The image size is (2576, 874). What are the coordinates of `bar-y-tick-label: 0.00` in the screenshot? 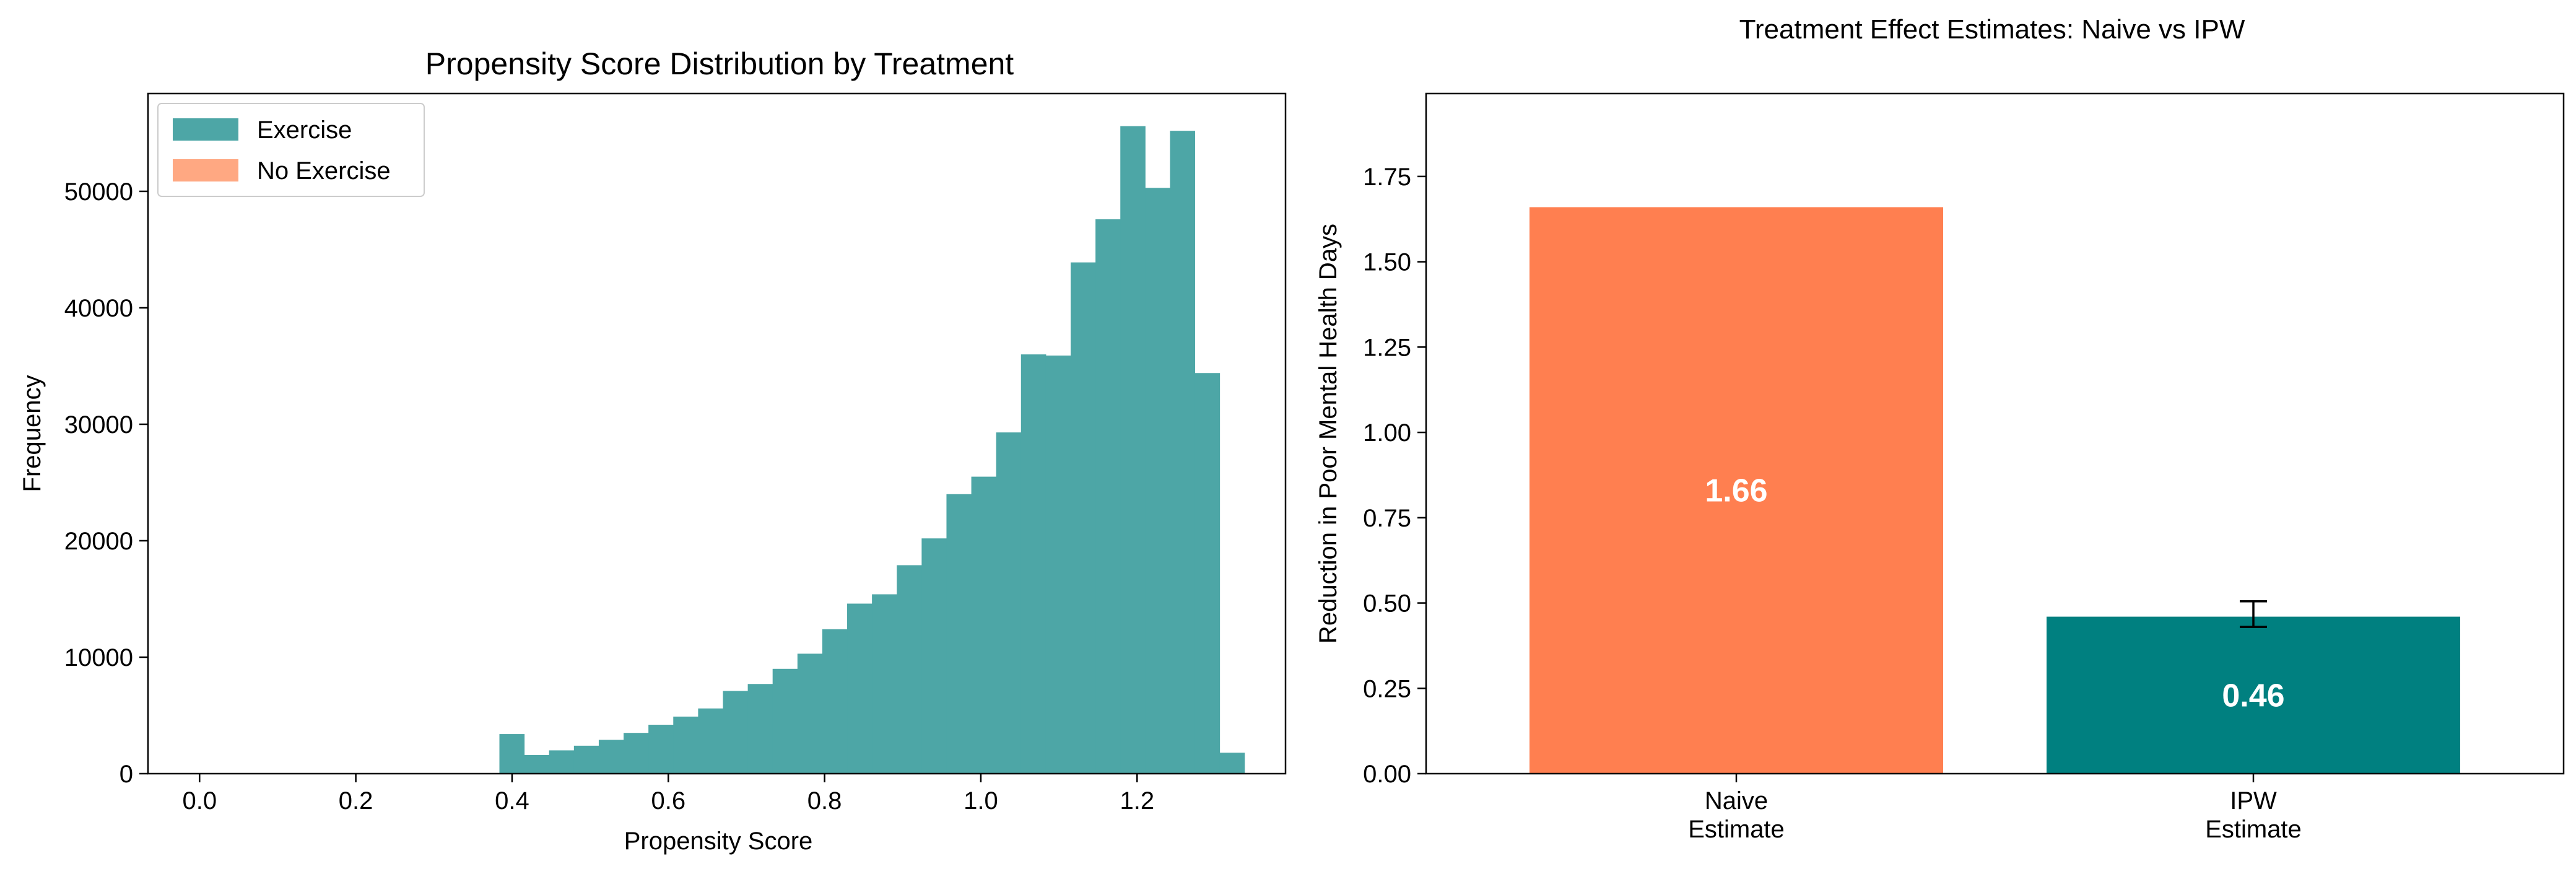 It's located at (1387, 775).